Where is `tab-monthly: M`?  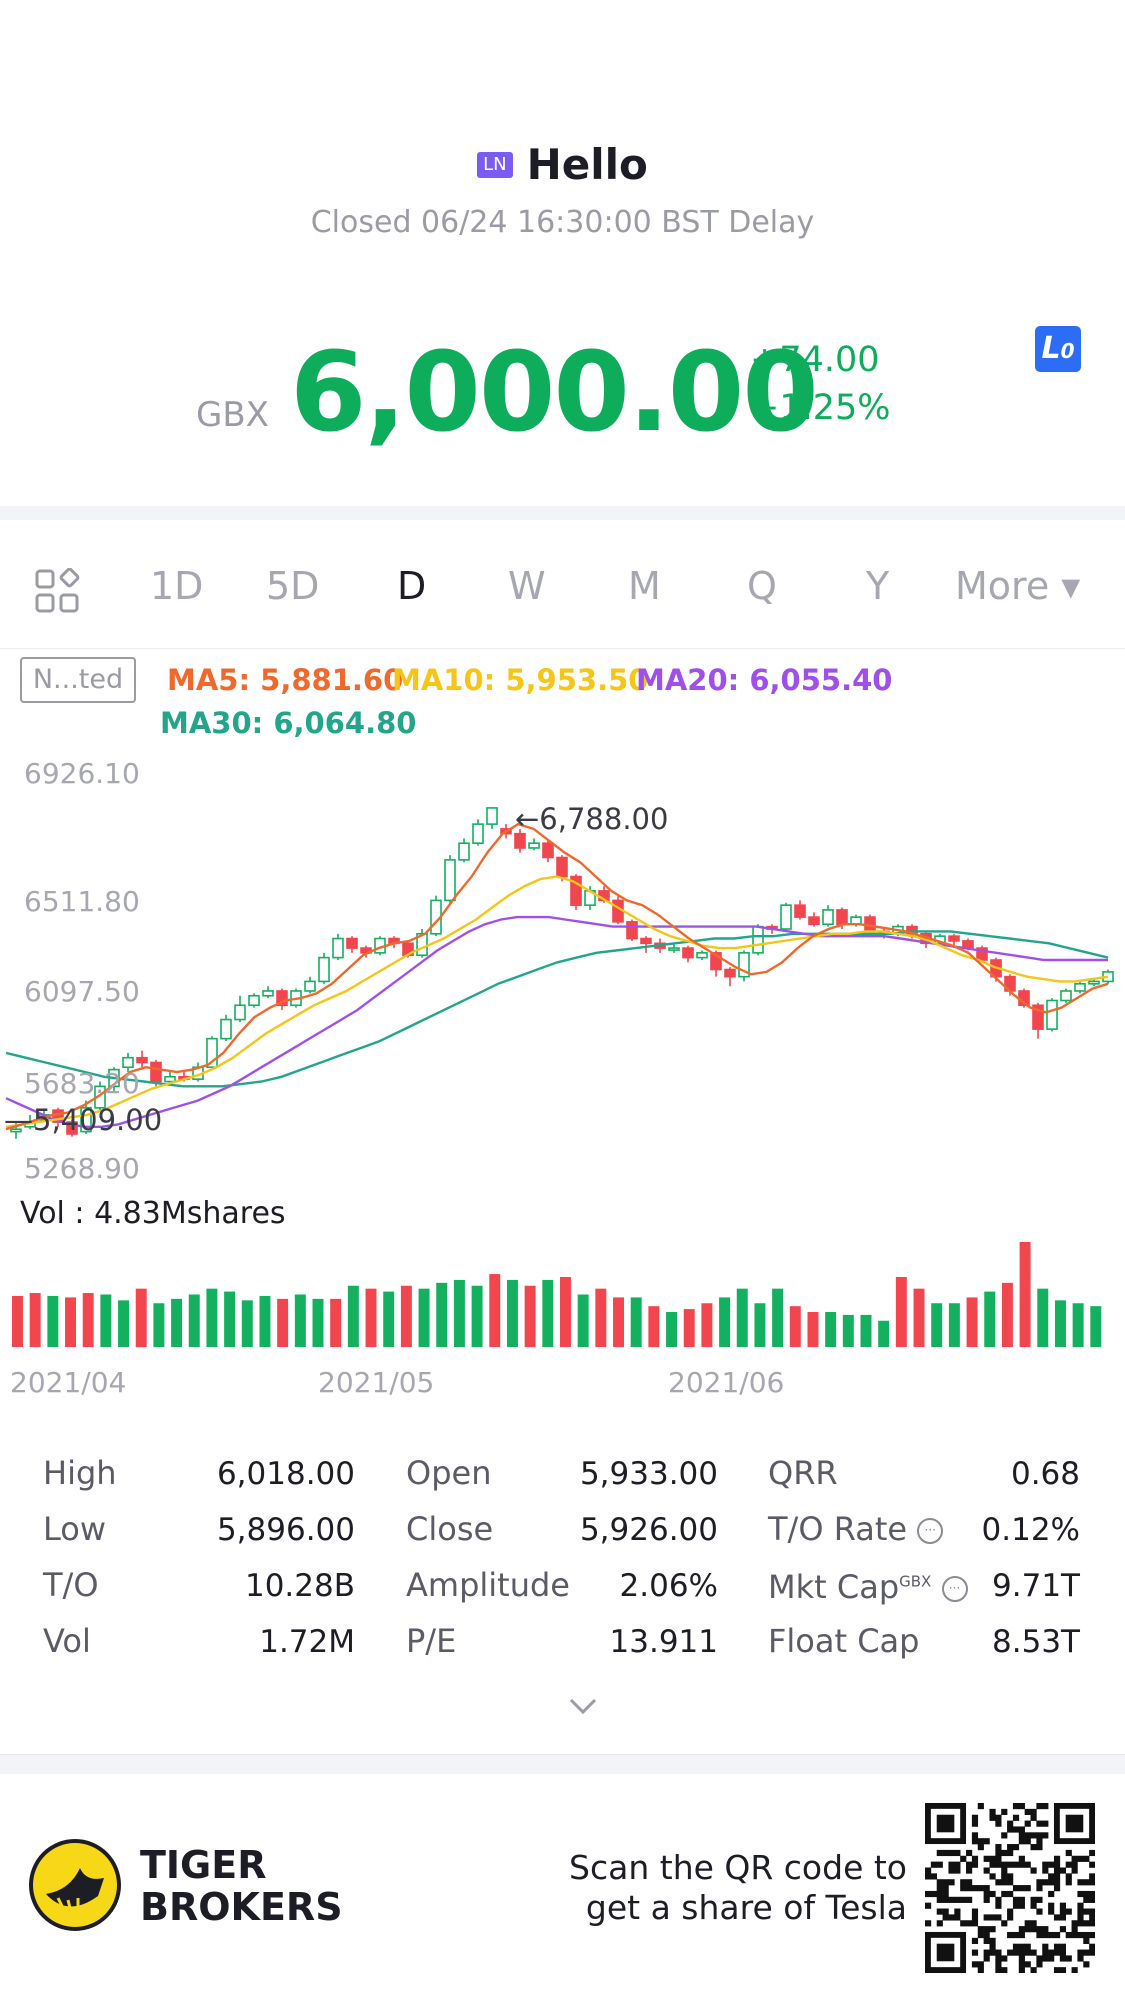 tab-monthly: M is located at coordinates (644, 586).